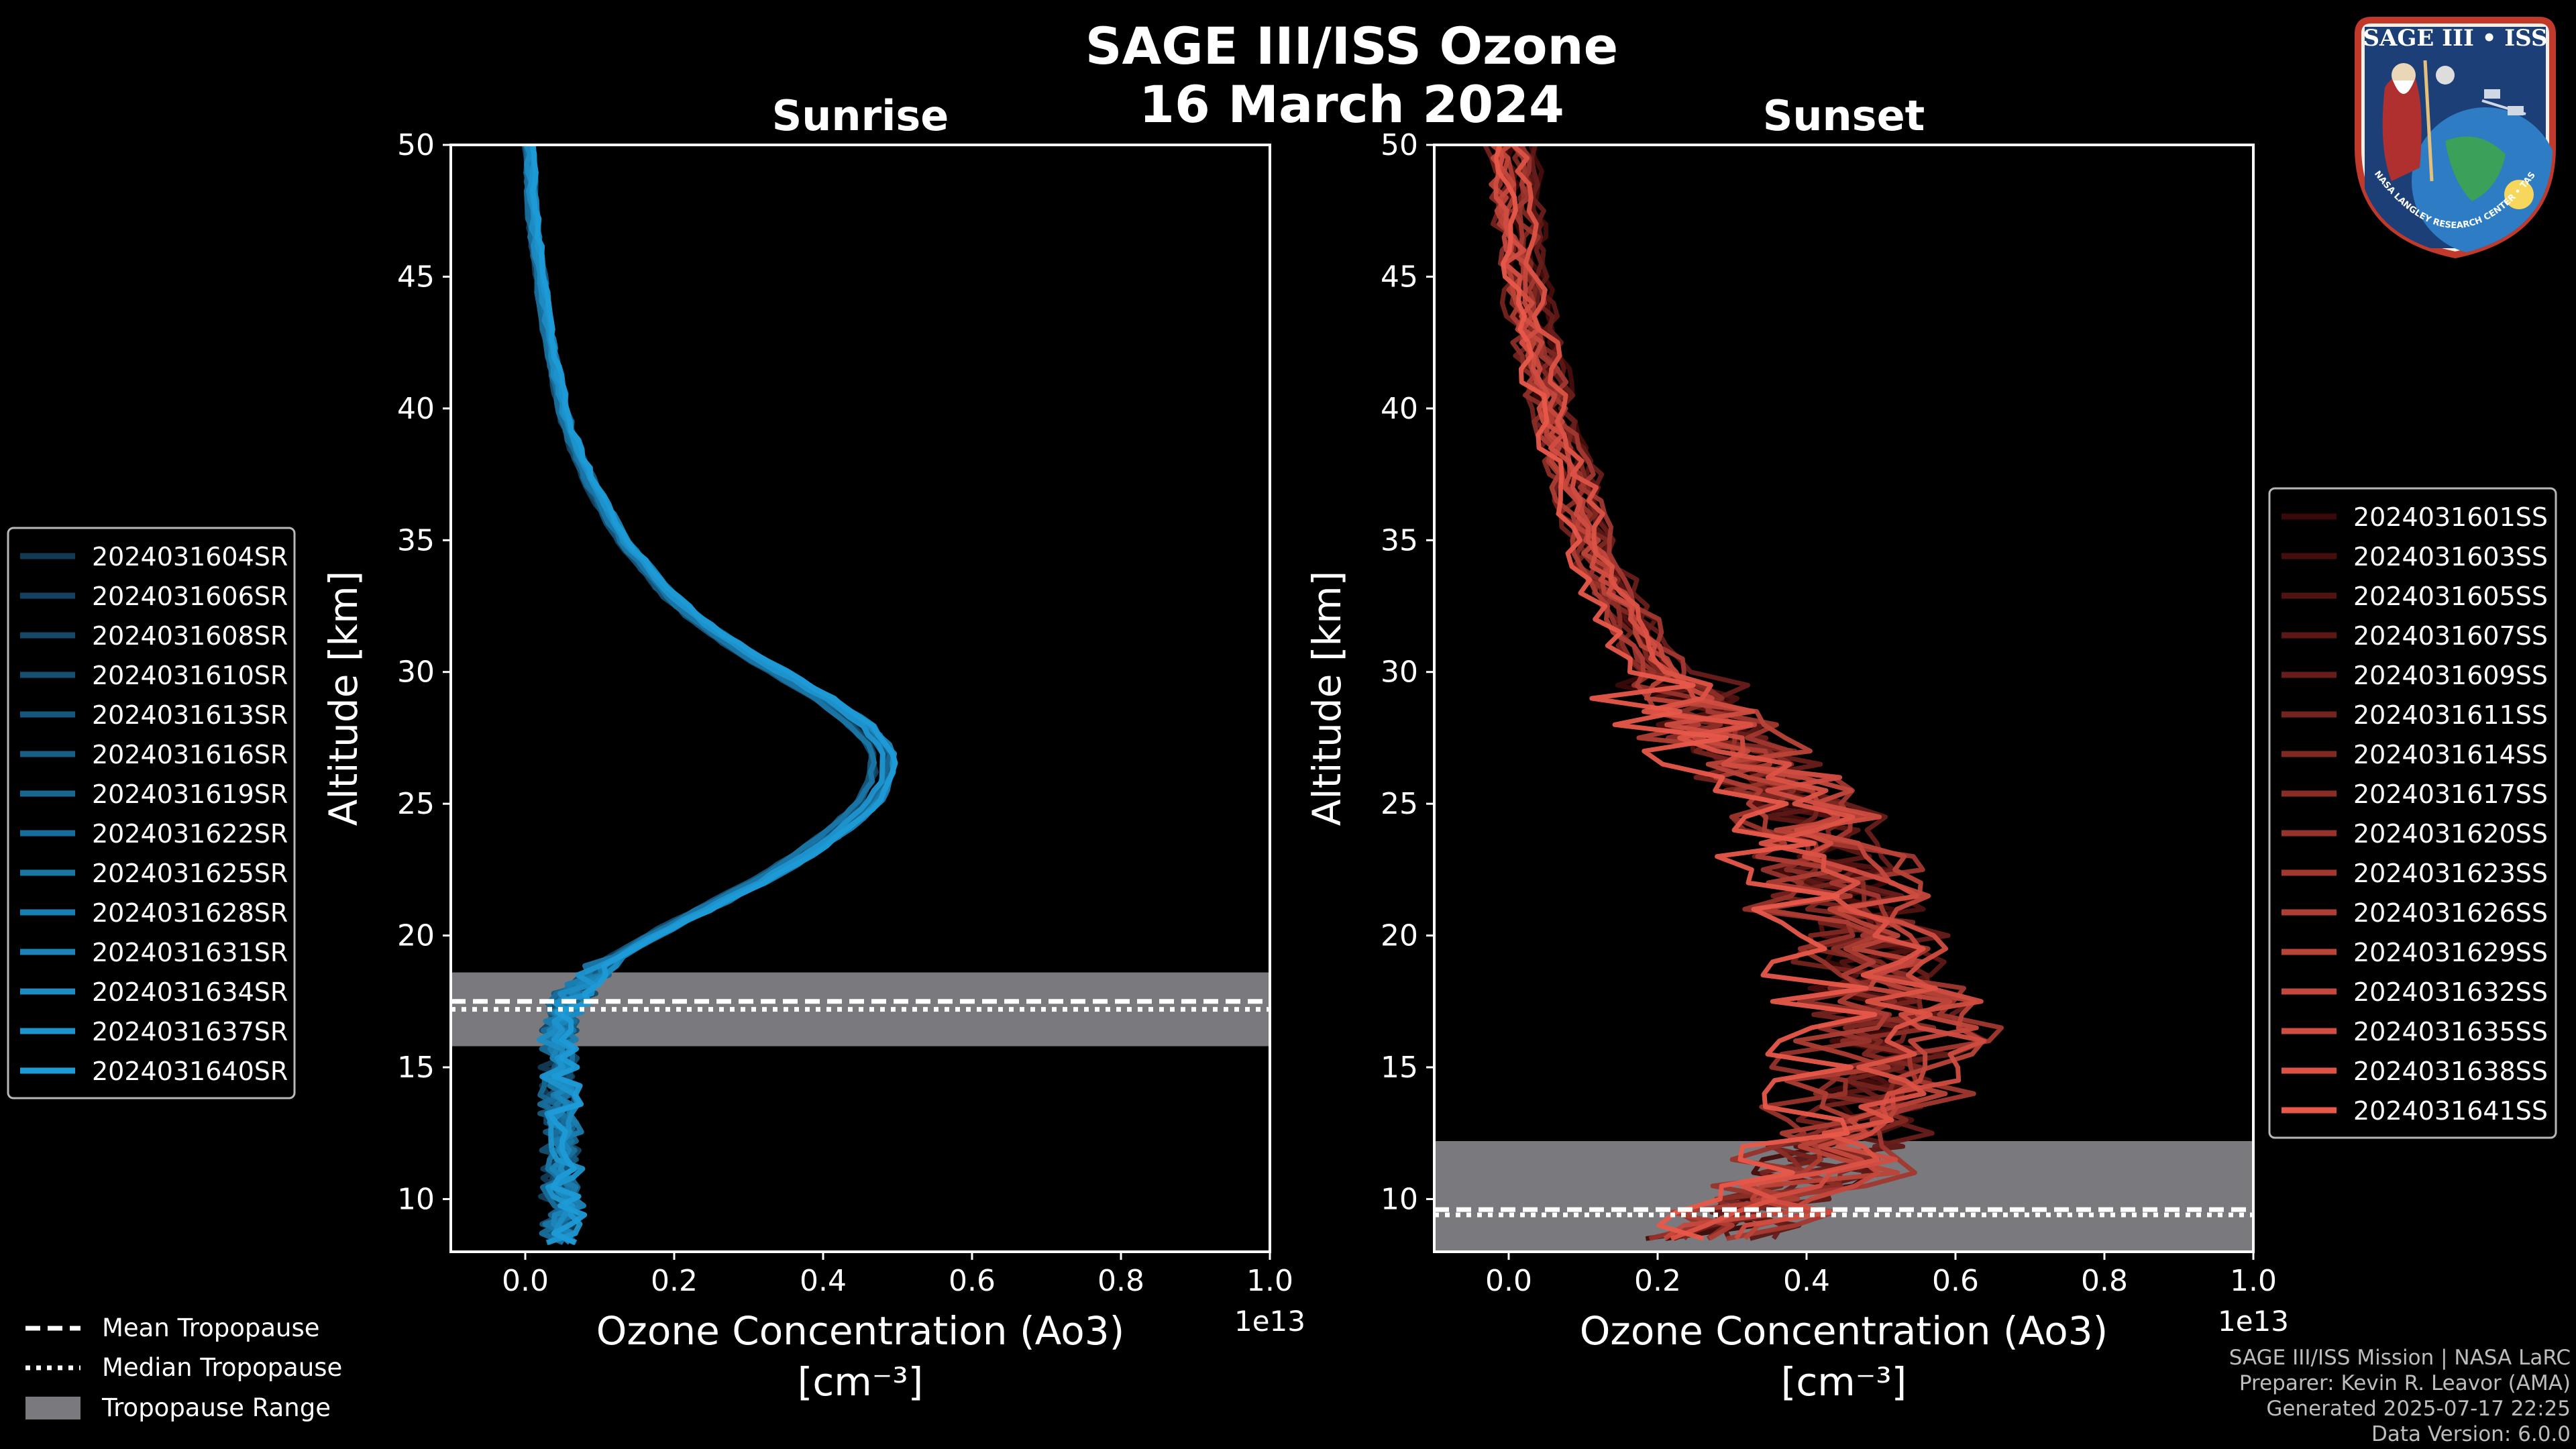  What do you see at coordinates (2253, 1321) in the screenshot?
I see `sunset-x-scale-offset: 1e13` at bounding box center [2253, 1321].